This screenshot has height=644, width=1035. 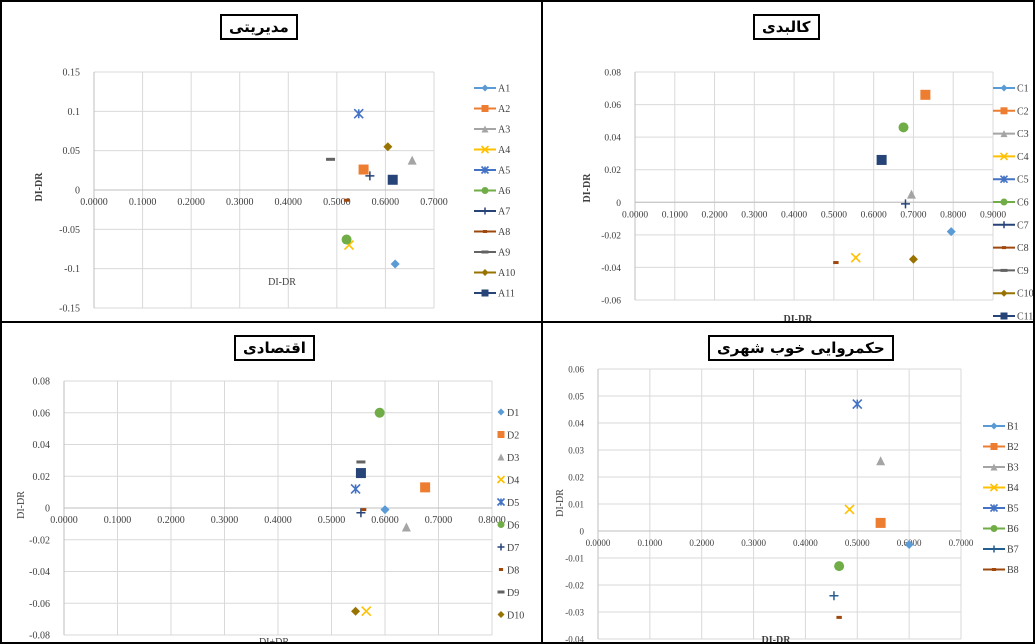 What do you see at coordinates (504, 171) in the screenshot?
I see `legend-label: A5` at bounding box center [504, 171].